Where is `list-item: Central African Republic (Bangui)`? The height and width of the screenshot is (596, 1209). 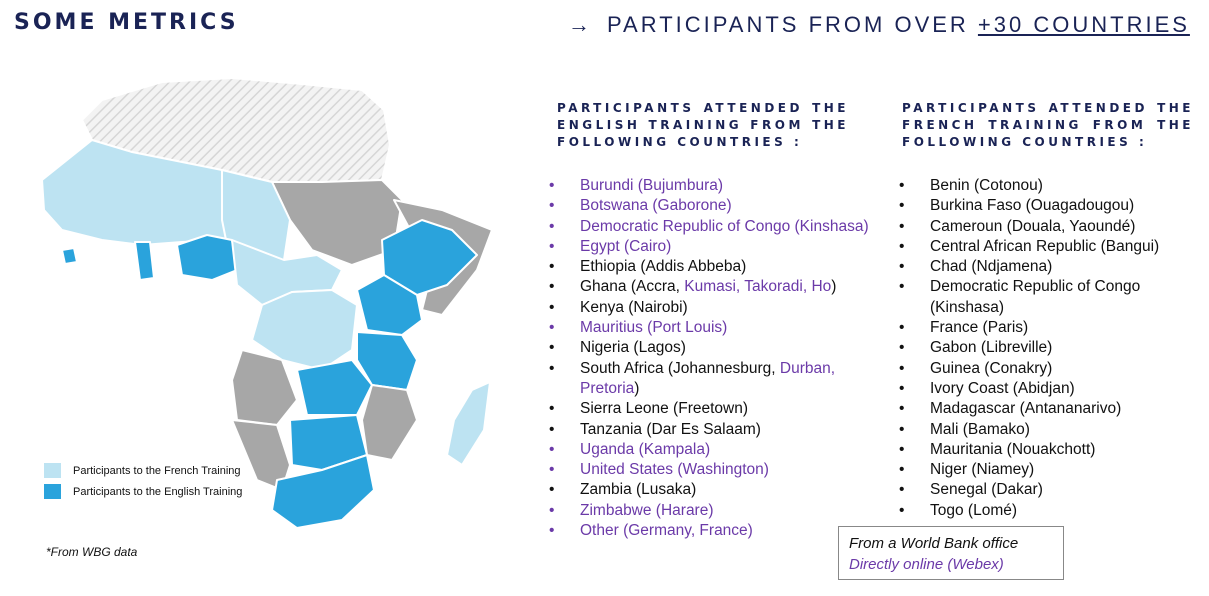 list-item: Central African Republic (Bangui) is located at coordinates (1049, 247).